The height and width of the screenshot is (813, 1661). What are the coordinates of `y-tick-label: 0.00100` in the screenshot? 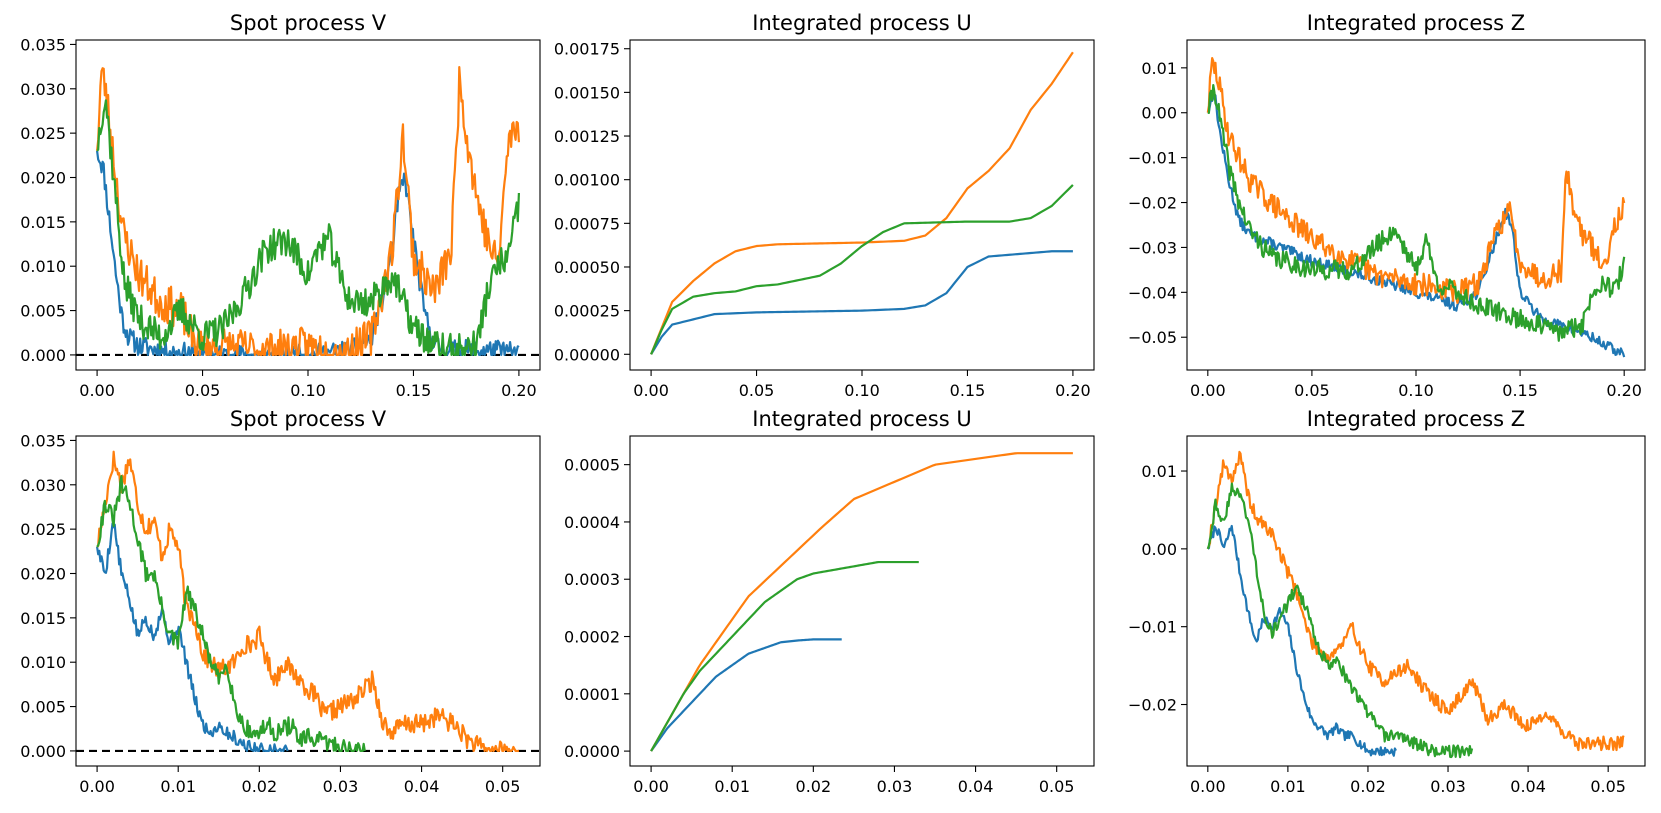 It's located at (587, 180).